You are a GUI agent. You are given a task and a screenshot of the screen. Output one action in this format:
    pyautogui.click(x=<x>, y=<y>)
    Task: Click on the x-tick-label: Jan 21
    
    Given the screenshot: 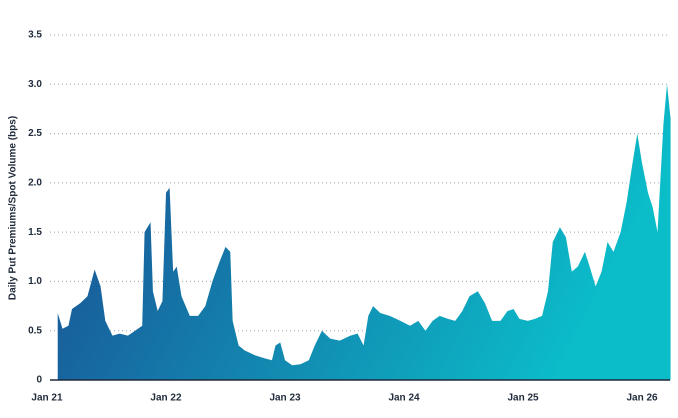 What is the action you would take?
    pyautogui.click(x=47, y=398)
    